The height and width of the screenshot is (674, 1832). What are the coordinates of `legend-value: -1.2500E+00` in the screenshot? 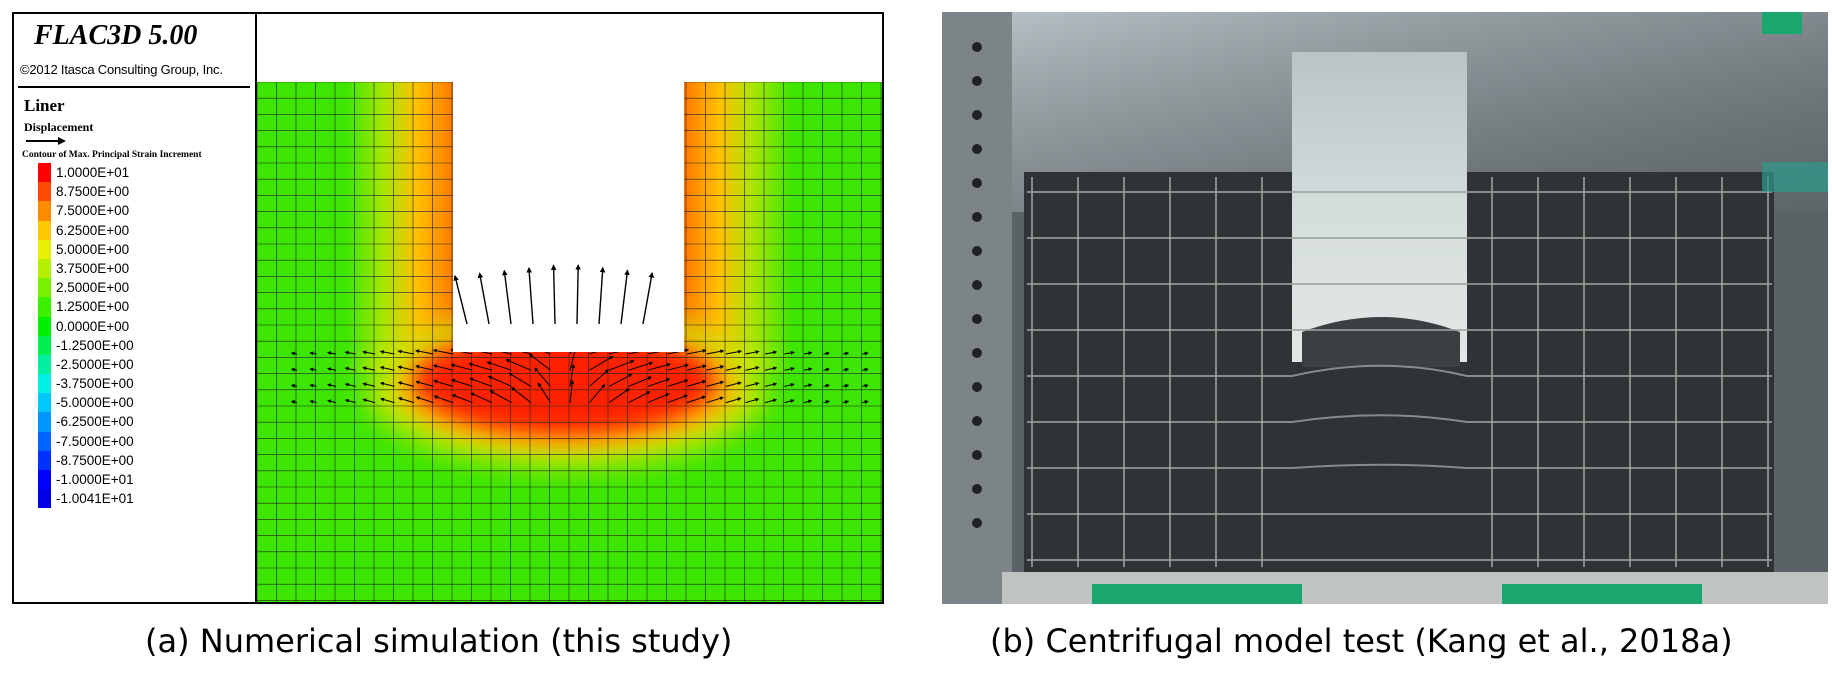 It's located at (95, 345).